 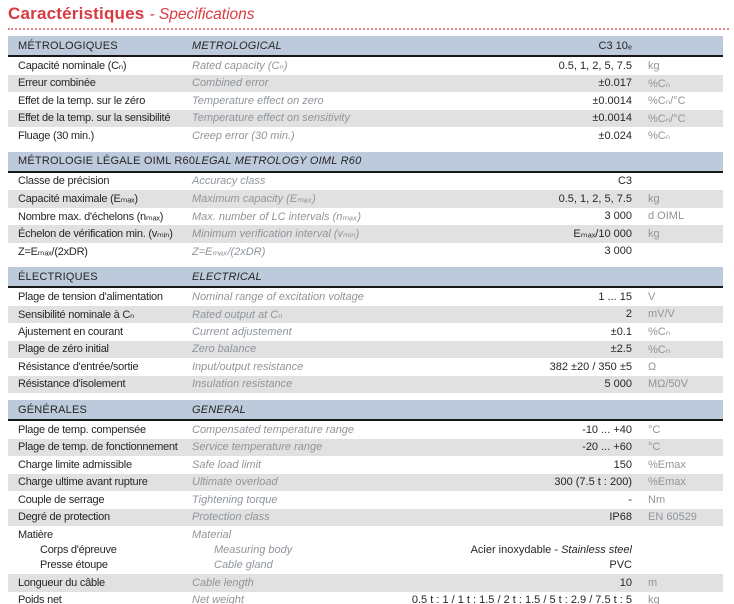 I want to click on spec-subrow: Presse étoupe Cable gland PVC, so click(x=365, y=564).